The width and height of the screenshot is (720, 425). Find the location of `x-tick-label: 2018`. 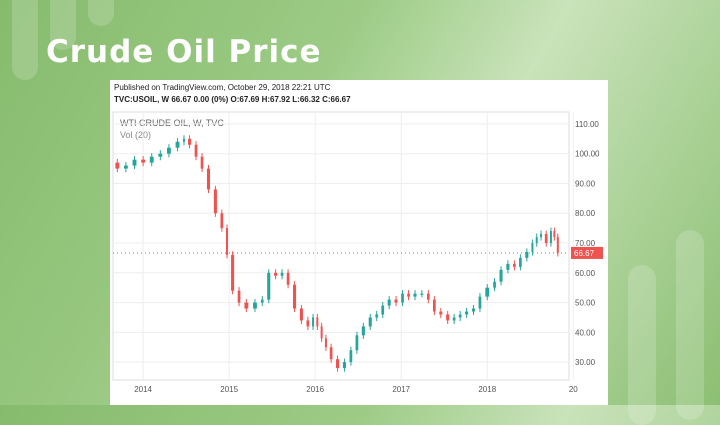

x-tick-label: 2018 is located at coordinates (487, 389).